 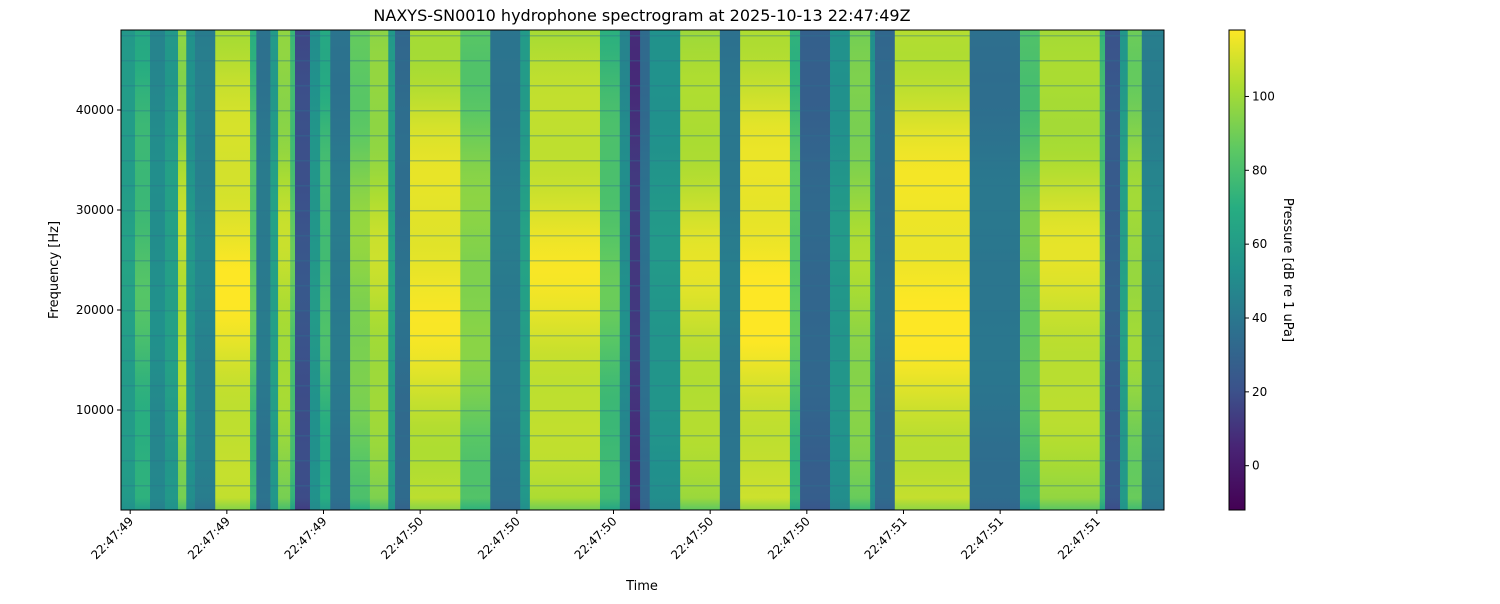 I want to click on colorbar, so click(x=1237, y=270).